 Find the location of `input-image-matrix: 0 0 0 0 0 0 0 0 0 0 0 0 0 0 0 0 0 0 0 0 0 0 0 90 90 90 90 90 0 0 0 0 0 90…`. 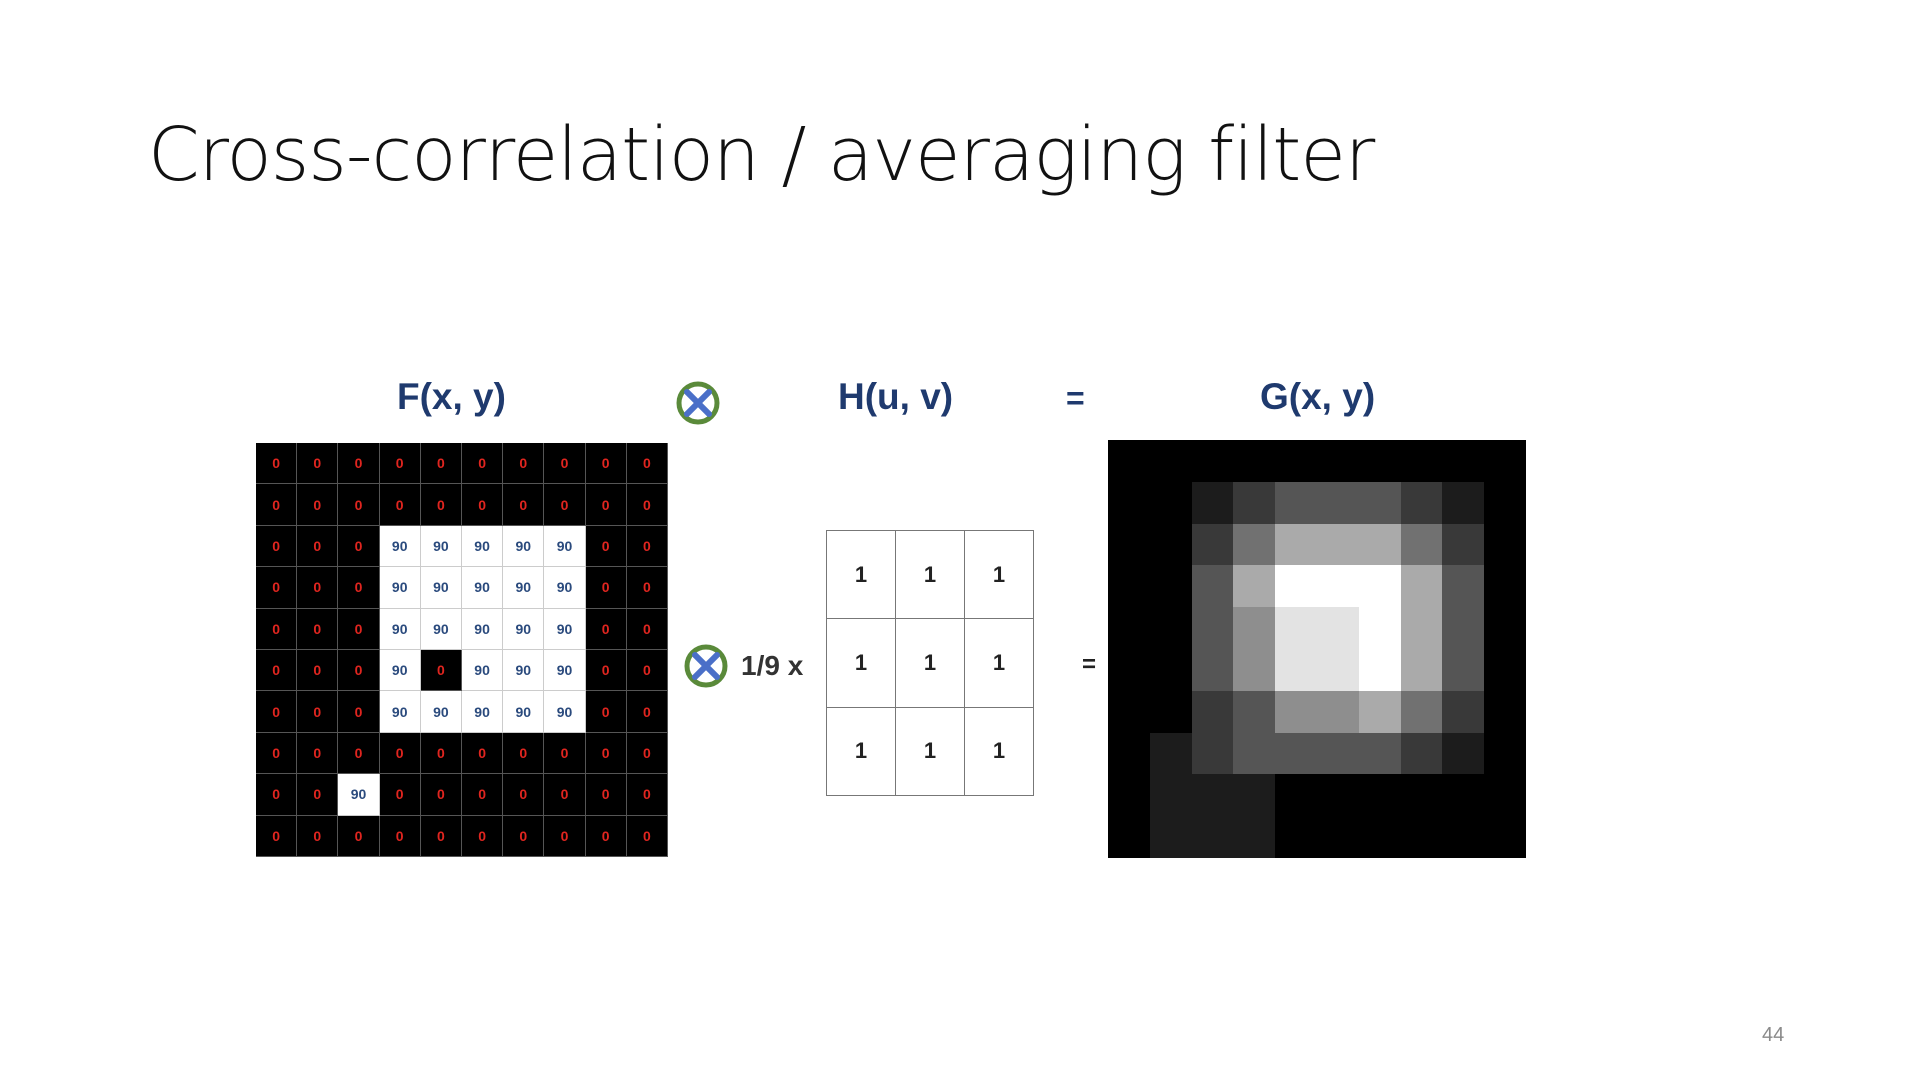

input-image-matrix: 0 0 0 0 0 0 0 0 0 0 0 0 0 0 0 0 0 0 0 0 0 0 0 90 90 90 90 90 0 0 0 0 0 90… is located at coordinates (462, 650).